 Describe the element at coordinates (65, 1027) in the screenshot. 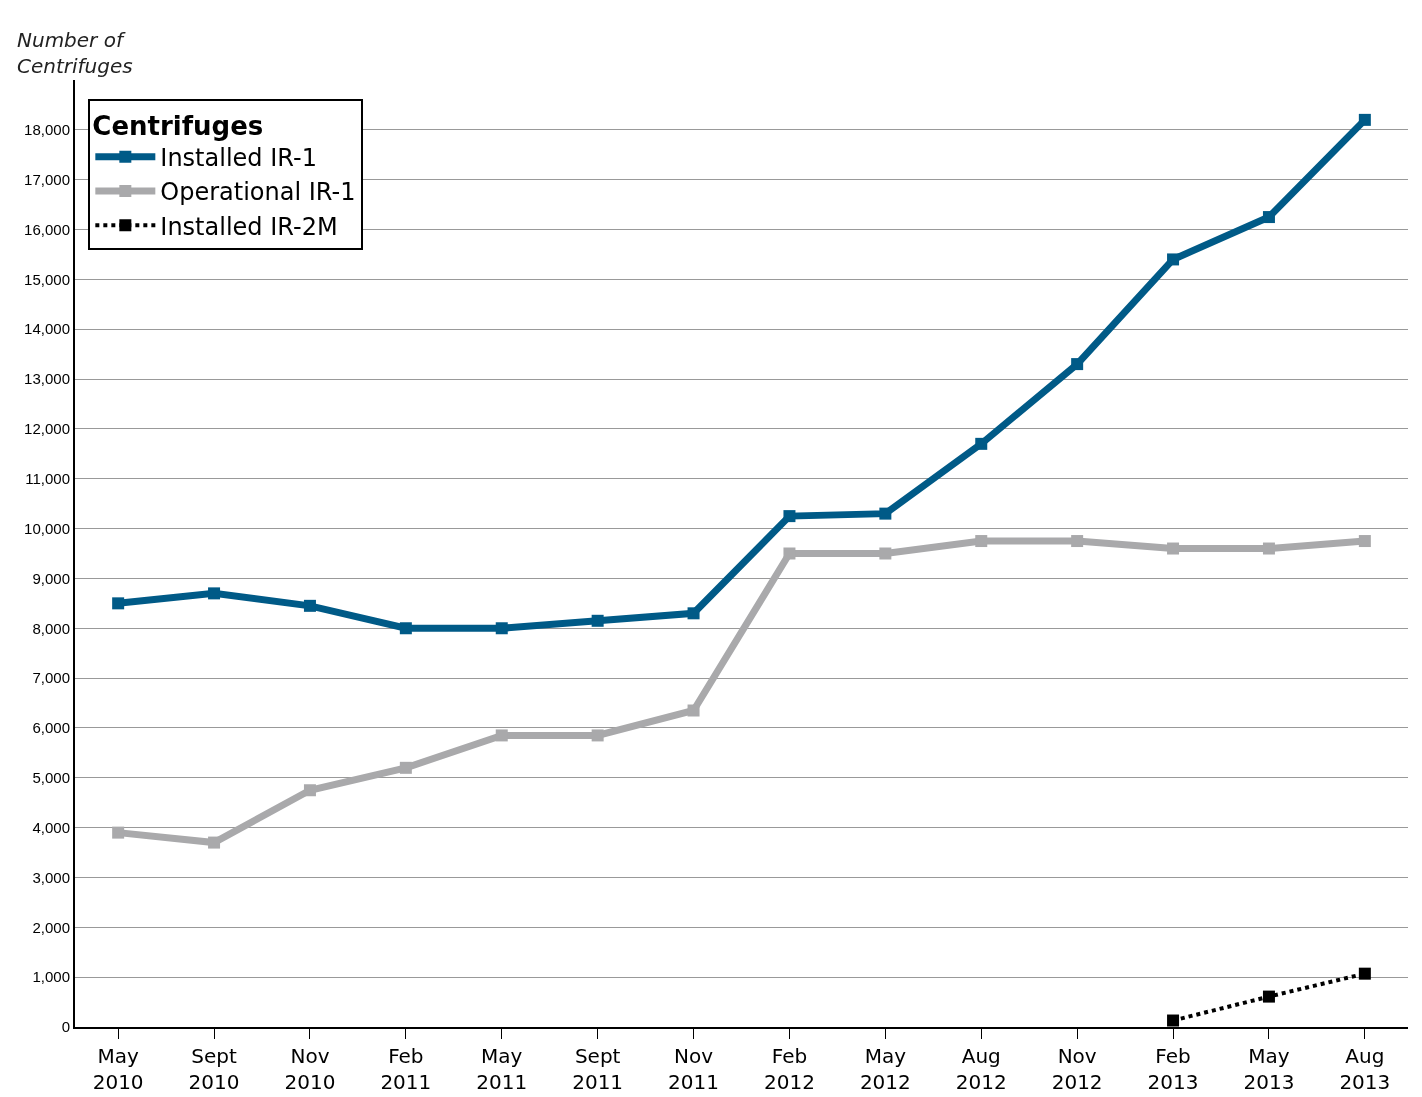

I see `y-tick-label: 0` at that location.